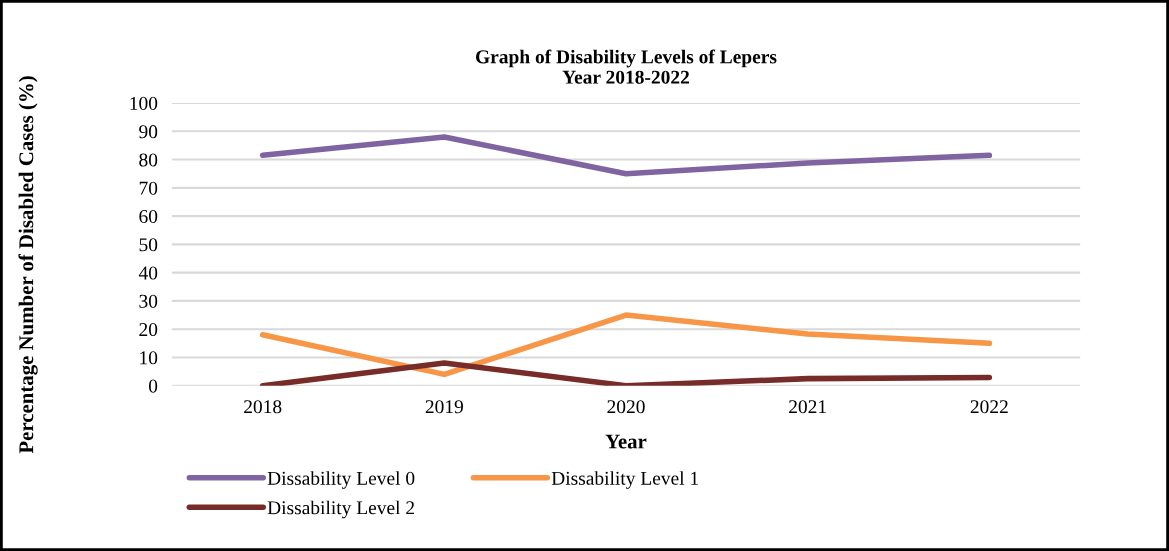 This screenshot has height=551, width=1169. I want to click on chart-title: Graph of Disability Levels of Lepers Year 2018-2022, so click(626, 66).